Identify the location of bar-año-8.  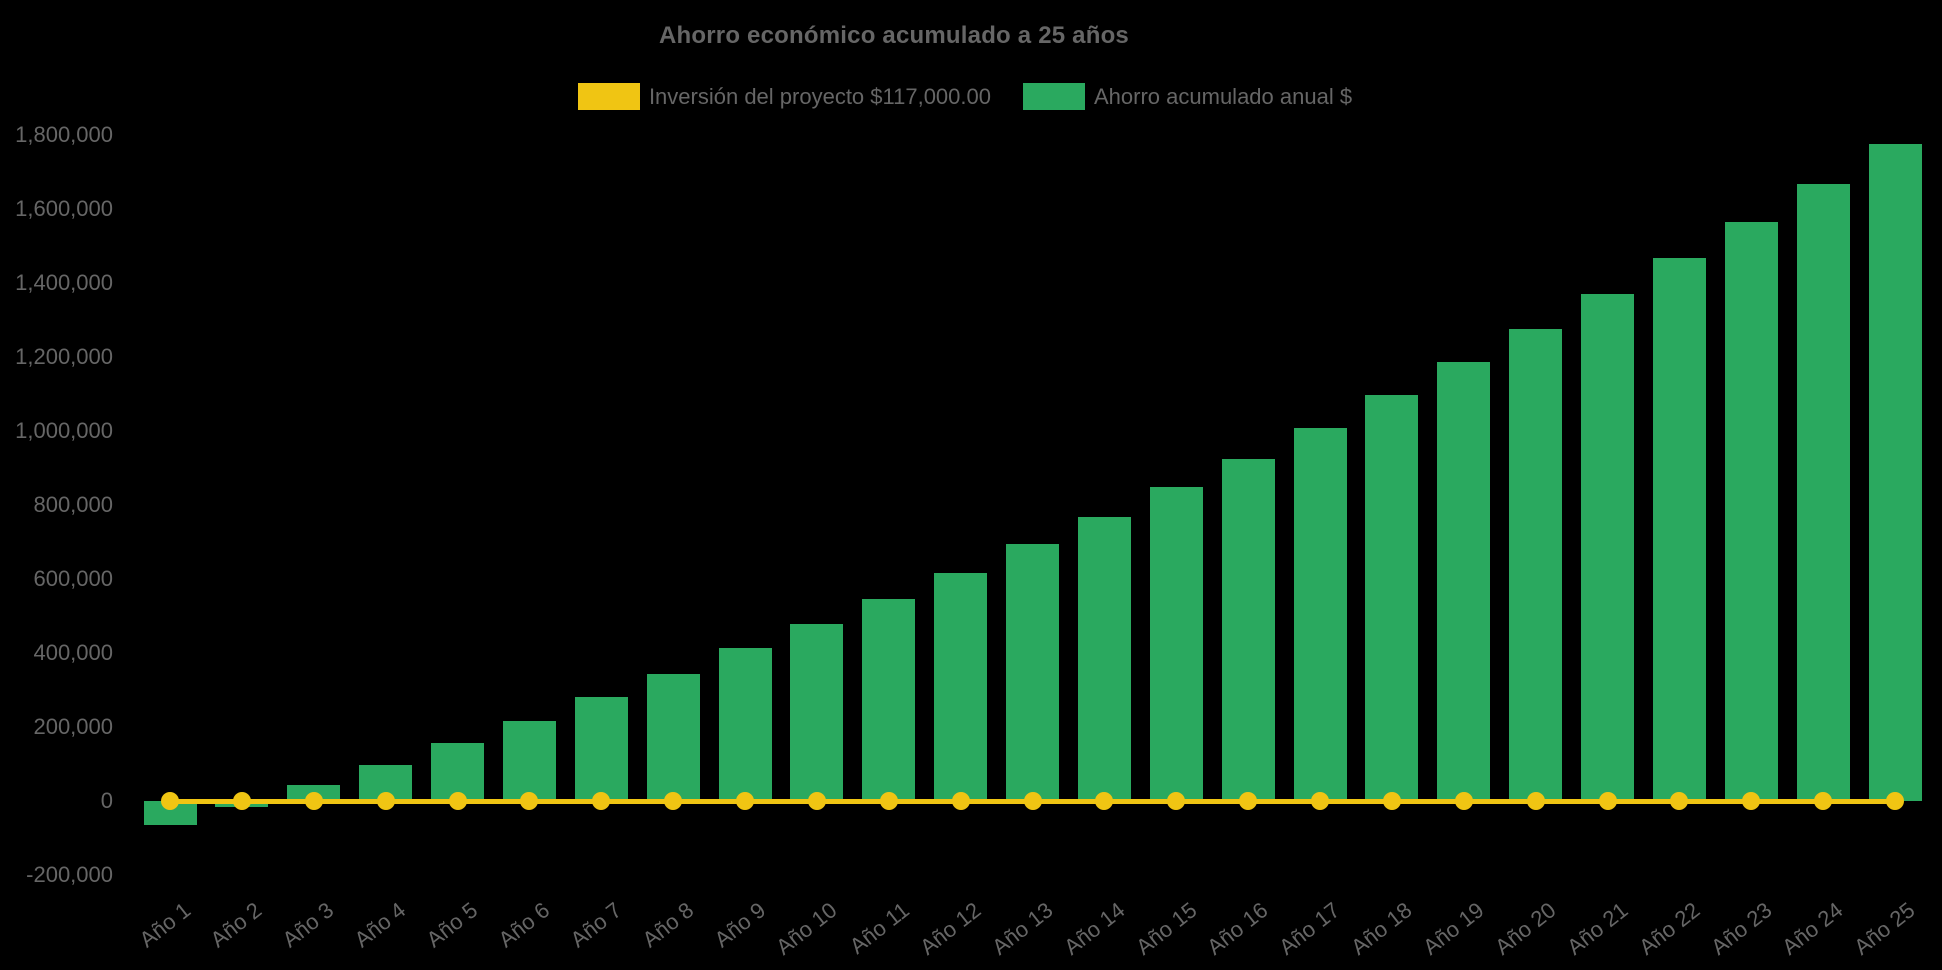
(673, 737).